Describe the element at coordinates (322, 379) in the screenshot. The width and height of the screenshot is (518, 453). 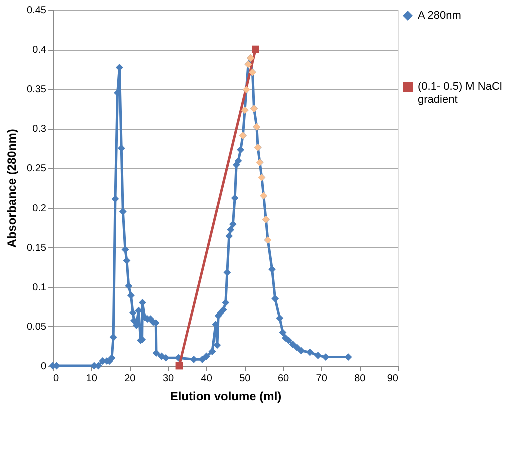
I see `x-tick-label: 70` at that location.